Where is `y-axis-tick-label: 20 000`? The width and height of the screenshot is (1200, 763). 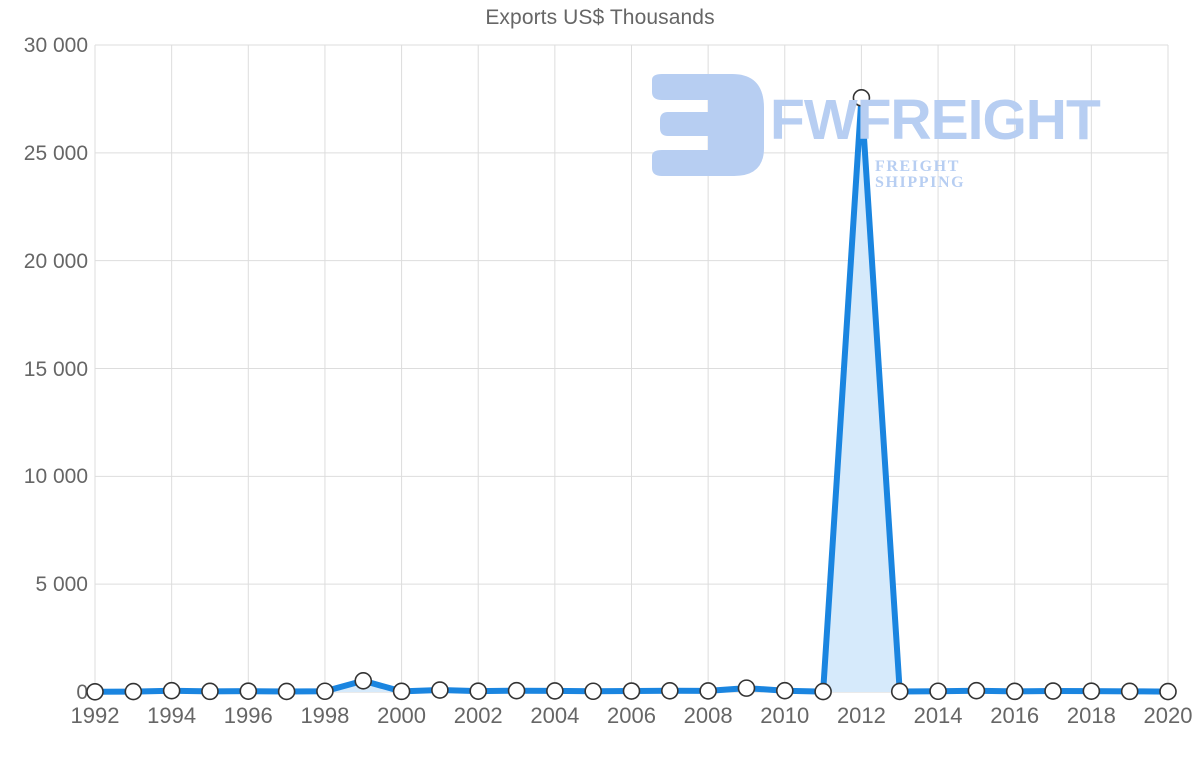
y-axis-tick-label: 20 000 is located at coordinates (55, 261).